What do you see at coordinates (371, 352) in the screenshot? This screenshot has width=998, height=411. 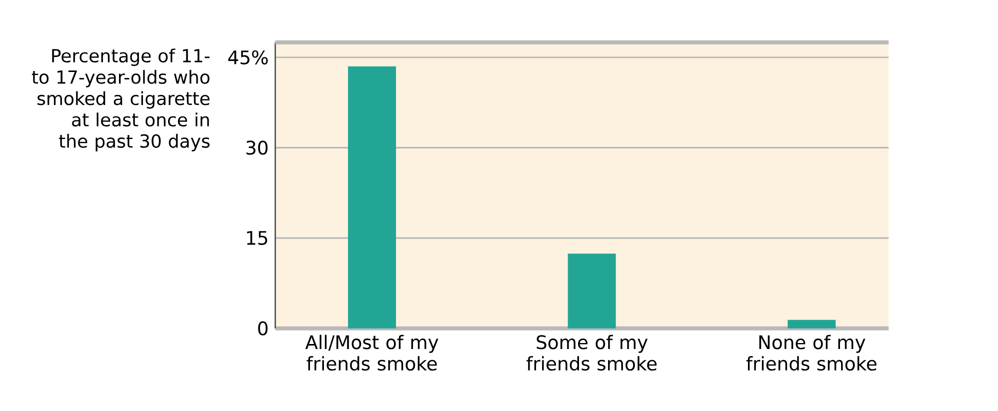 I see `x-tick-label: All/Most of my friends smoke` at bounding box center [371, 352].